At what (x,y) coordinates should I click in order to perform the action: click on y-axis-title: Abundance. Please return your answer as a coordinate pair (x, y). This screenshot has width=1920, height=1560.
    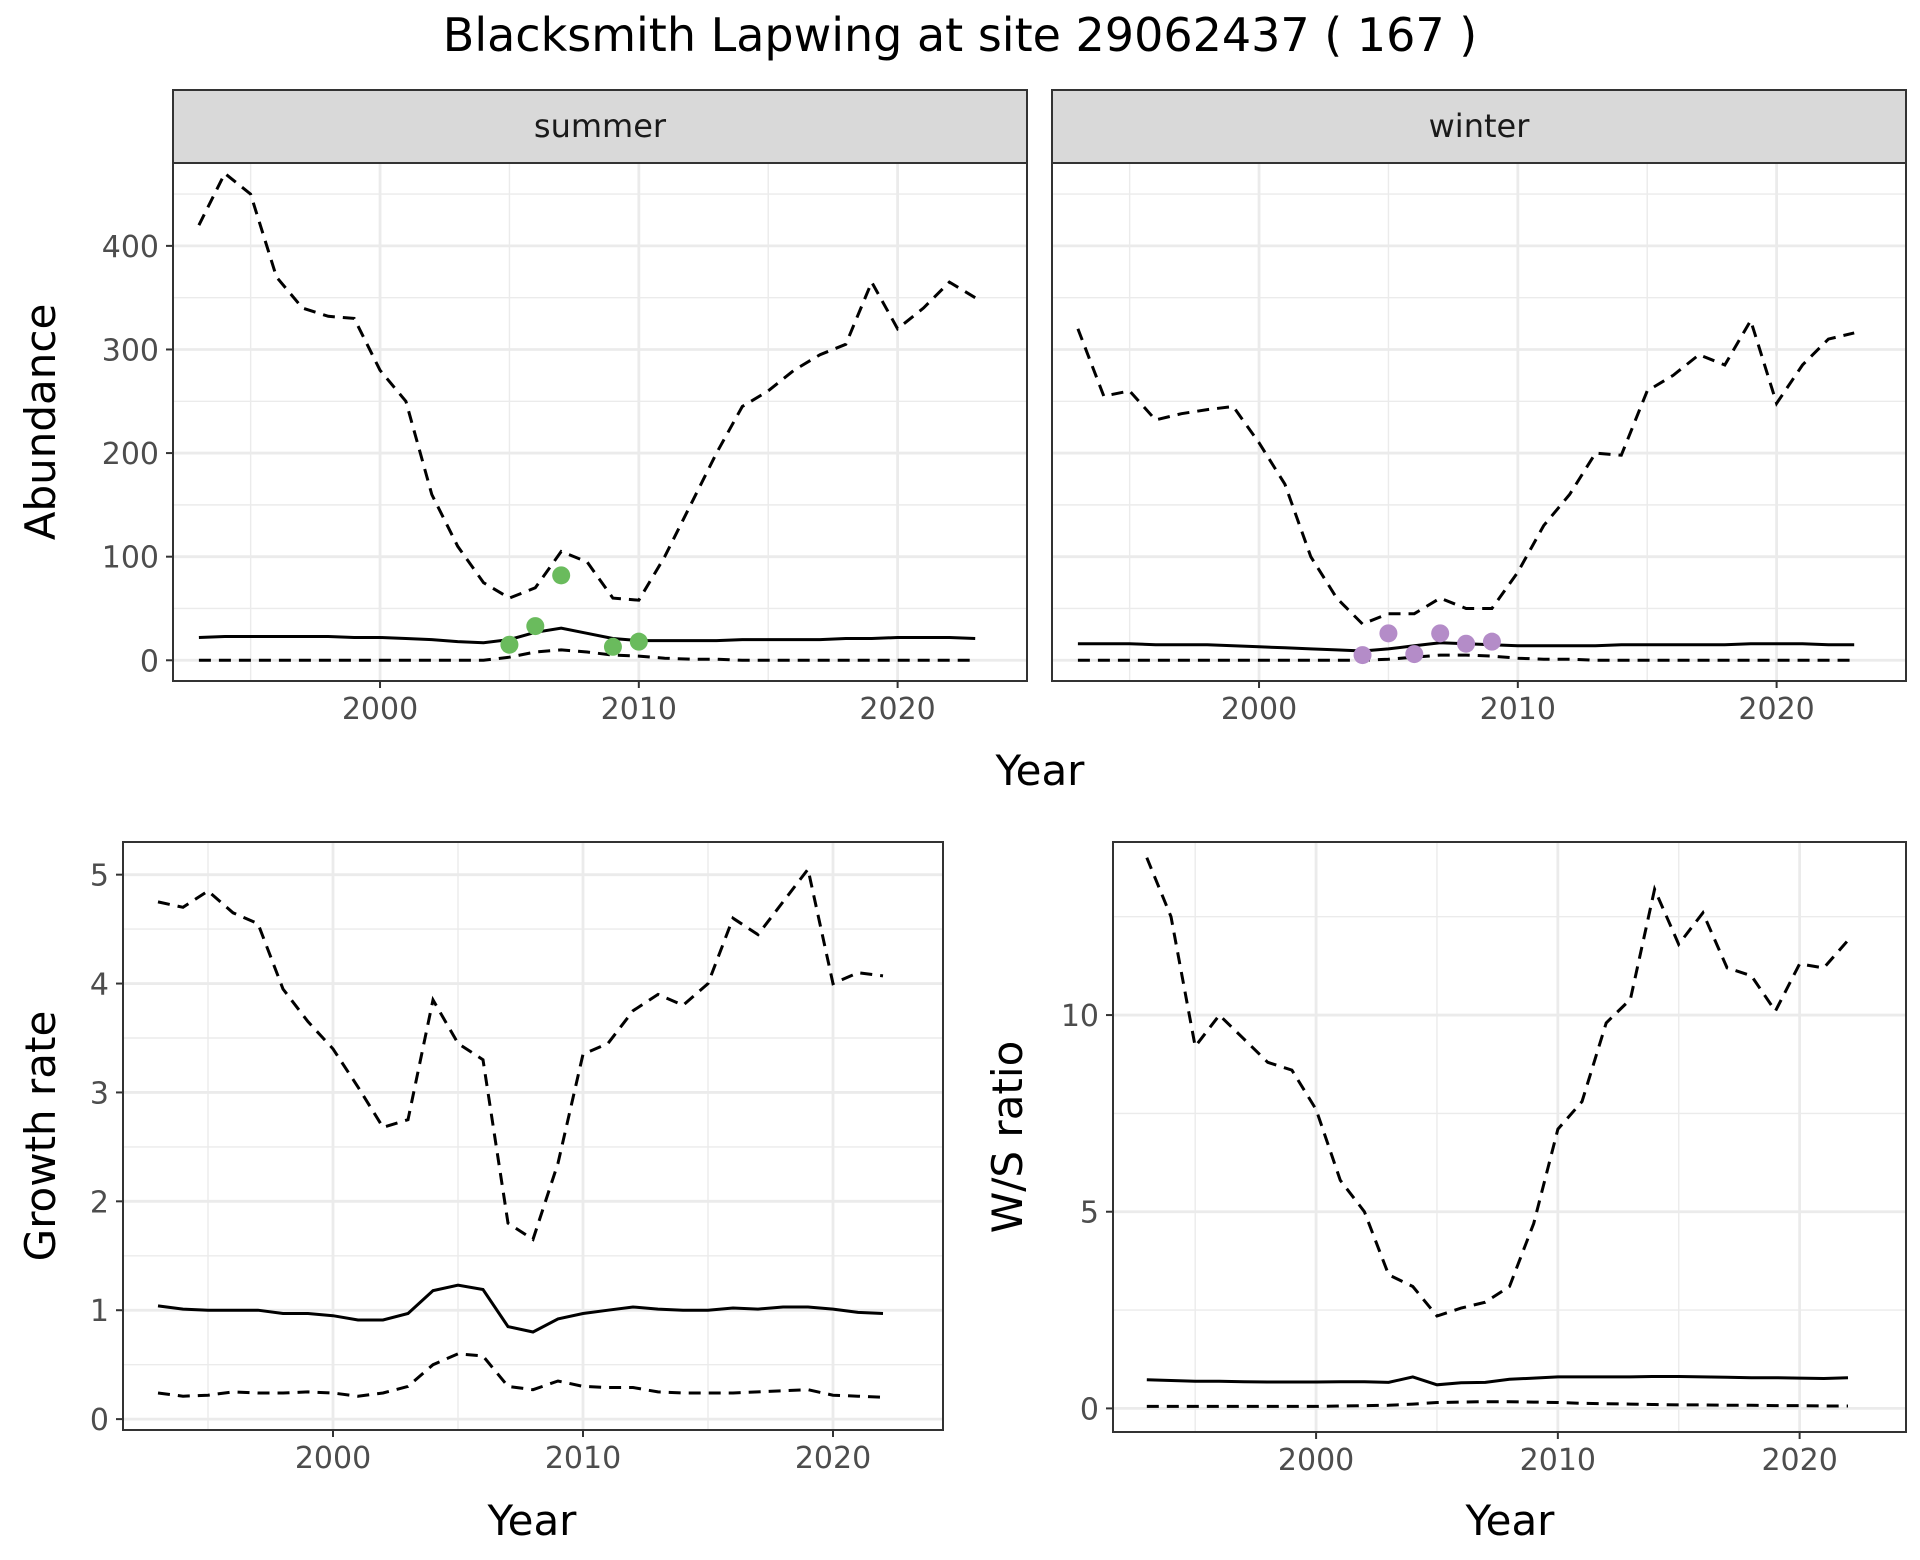
    Looking at the image, I should click on (40, 422).